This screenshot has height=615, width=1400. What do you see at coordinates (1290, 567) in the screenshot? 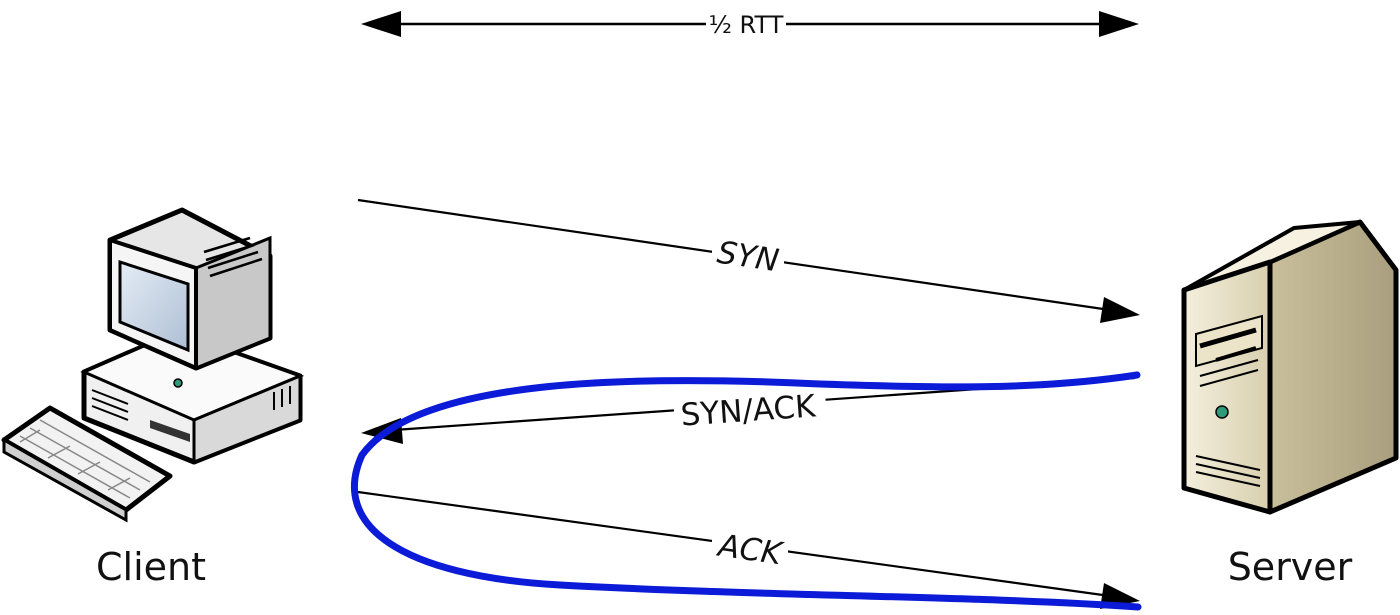
I see `server-label: Server` at bounding box center [1290, 567].